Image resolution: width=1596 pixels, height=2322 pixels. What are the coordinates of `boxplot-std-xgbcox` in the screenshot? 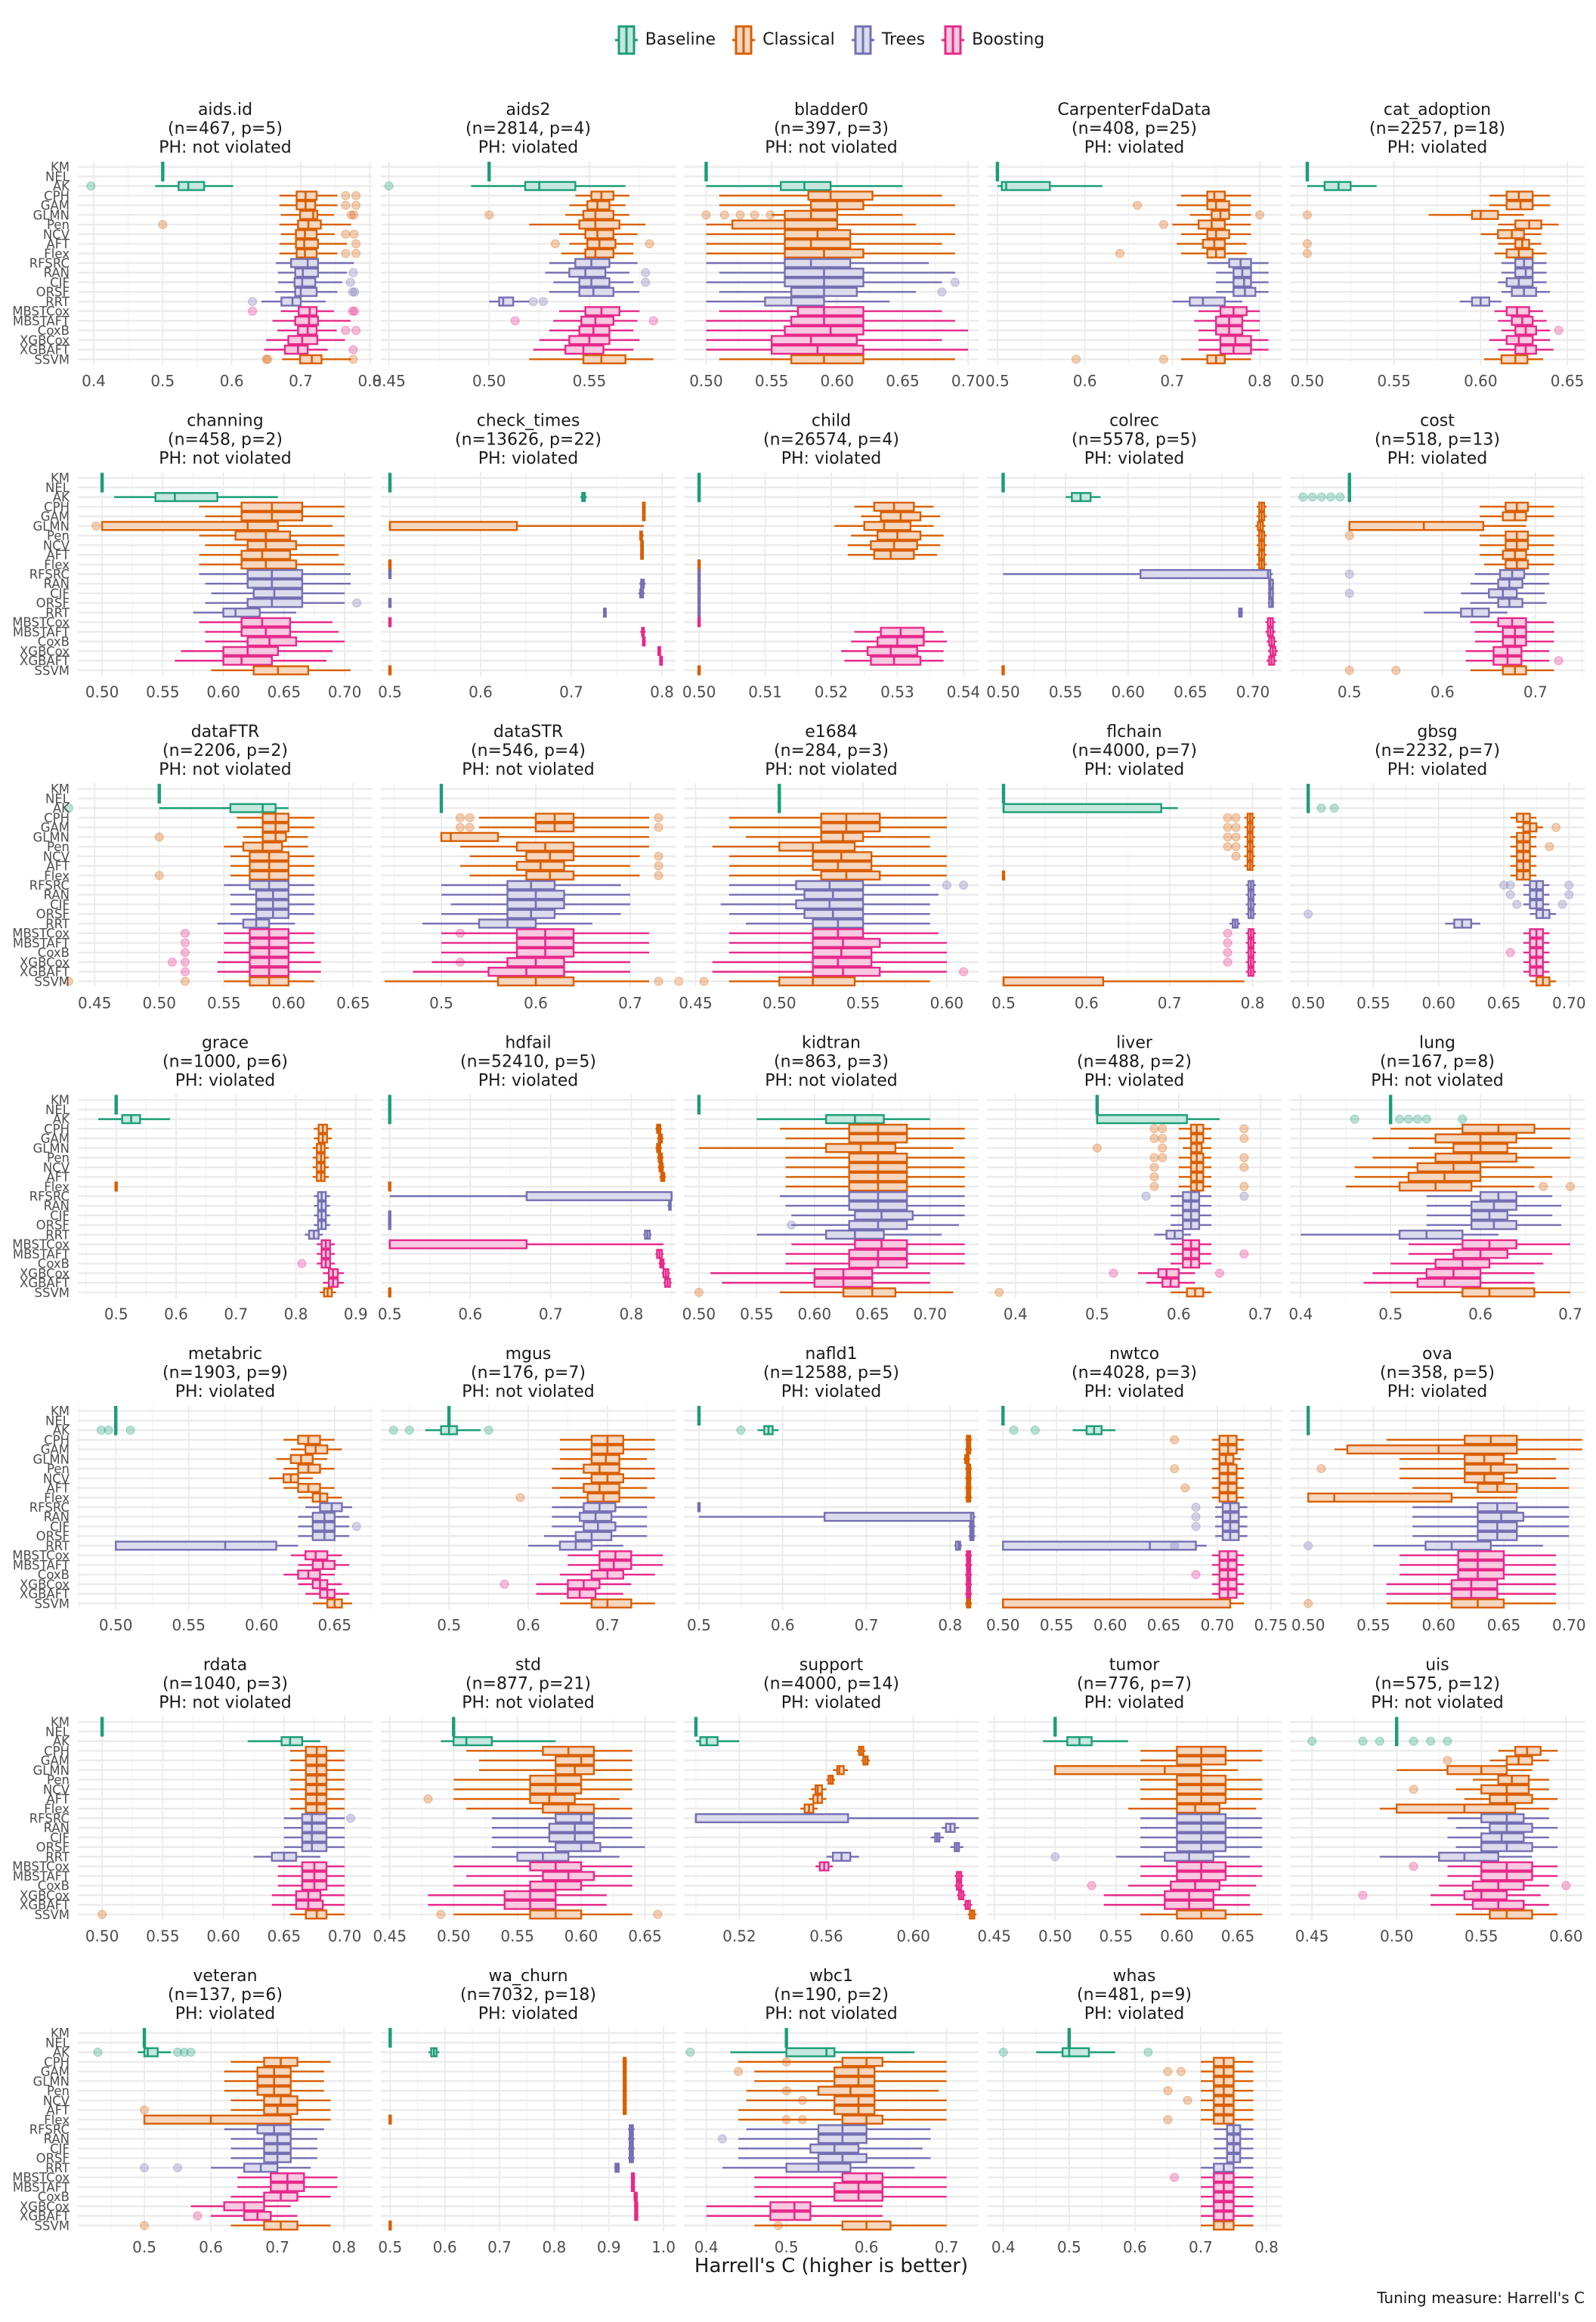 It's located at (517, 1895).